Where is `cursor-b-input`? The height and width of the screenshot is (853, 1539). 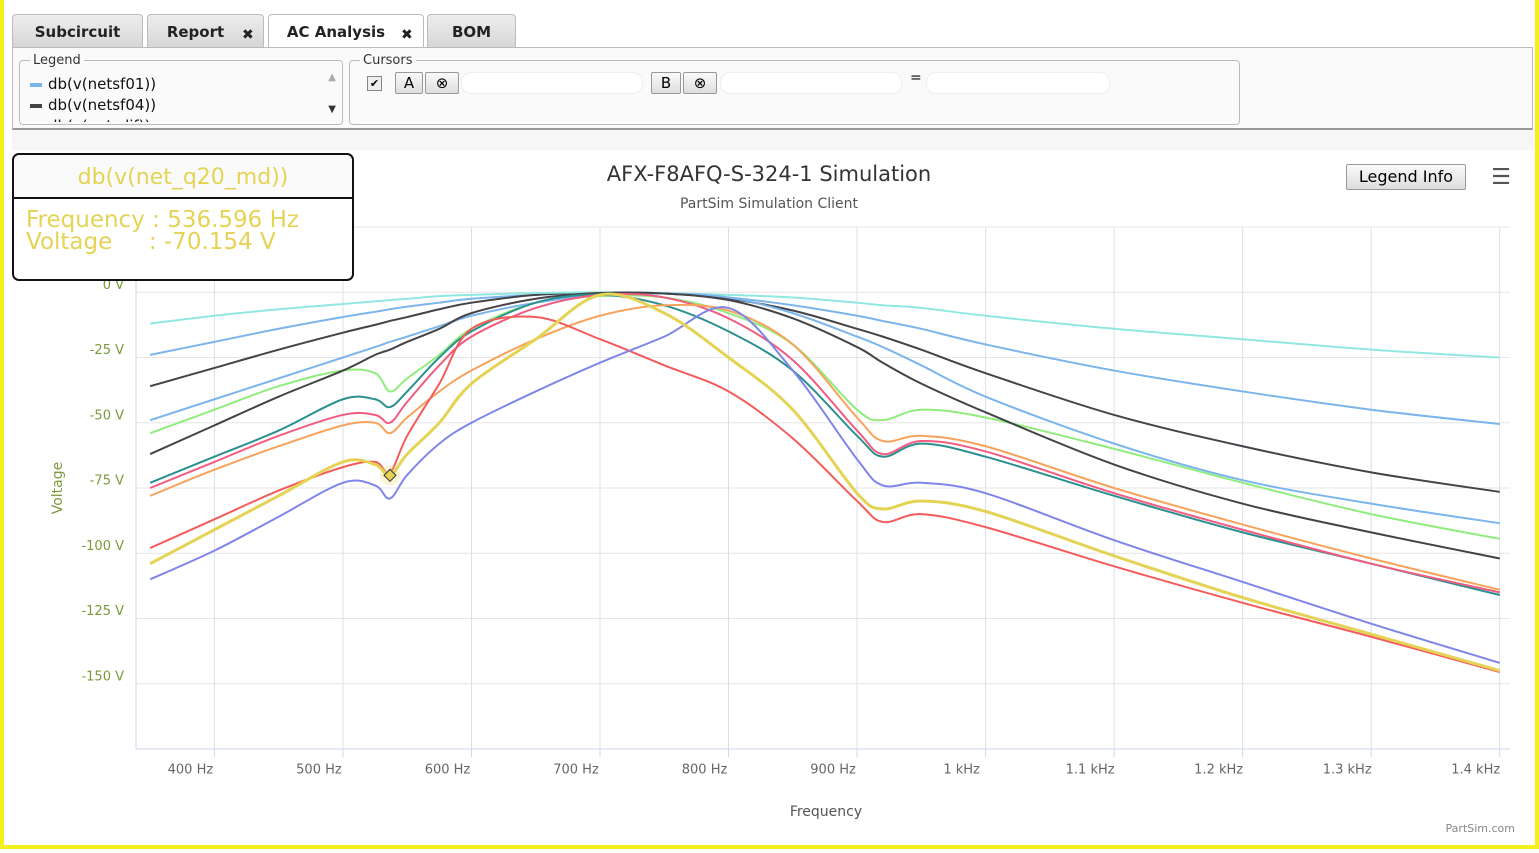
cursor-b-input is located at coordinates (811, 83).